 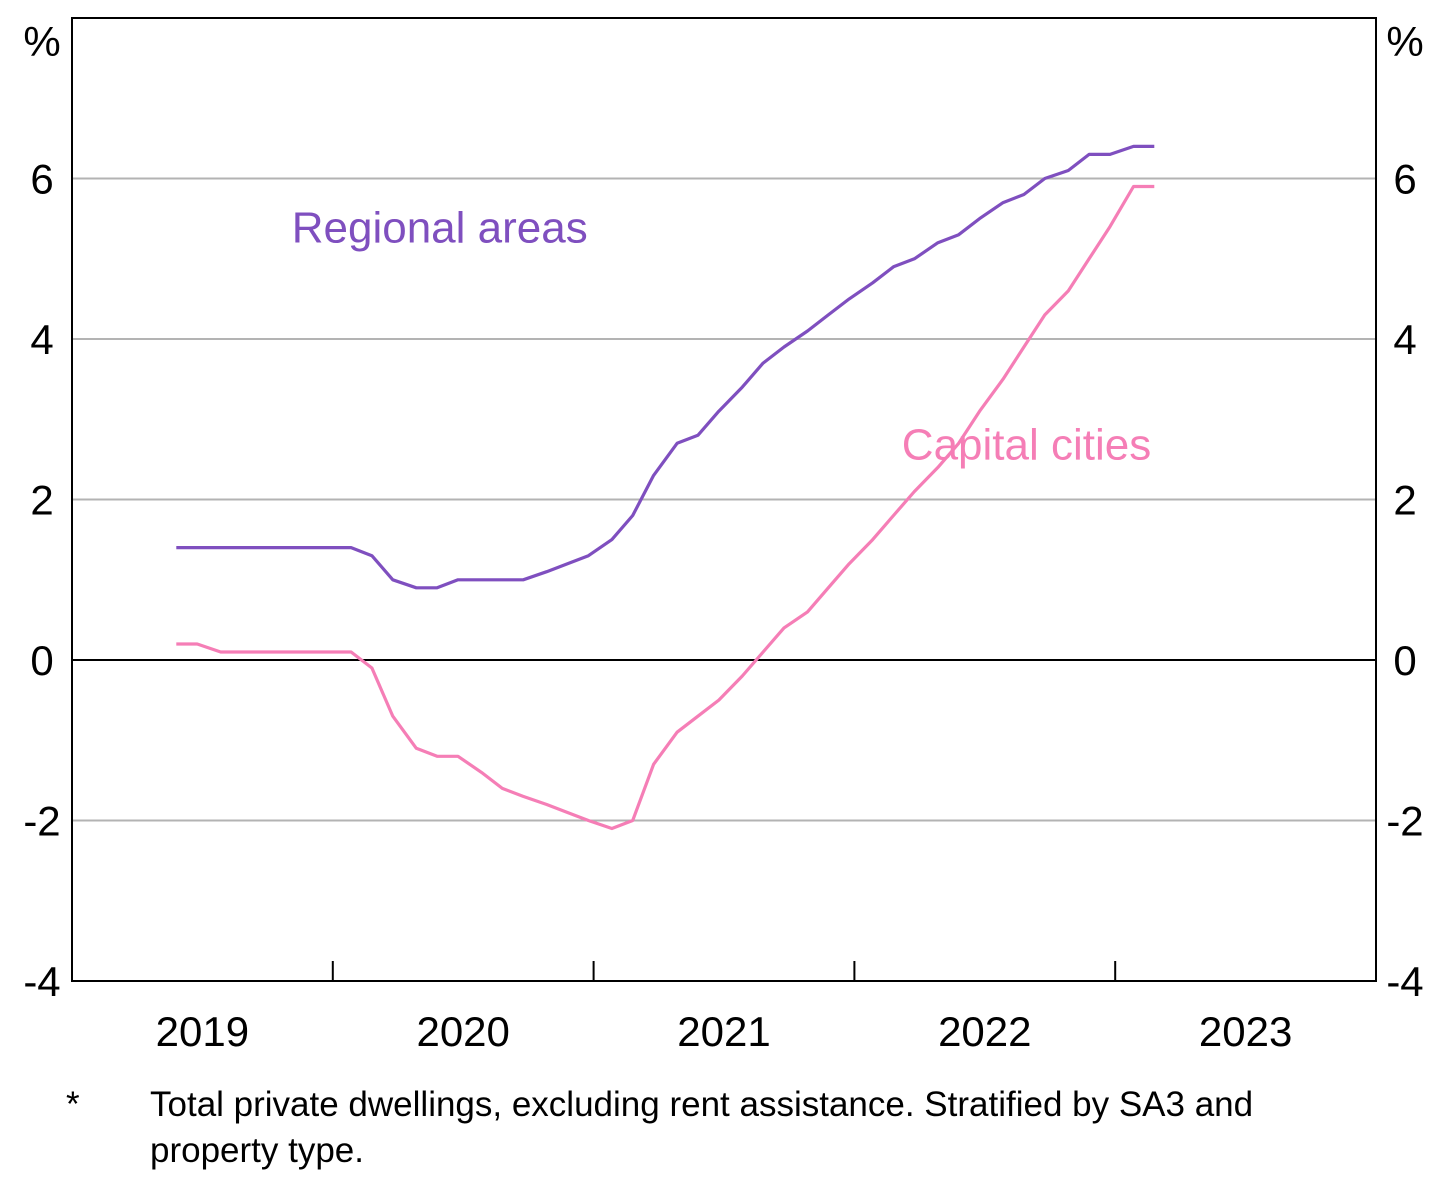 I want to click on y-tick-label-left: 2, so click(x=41, y=500).